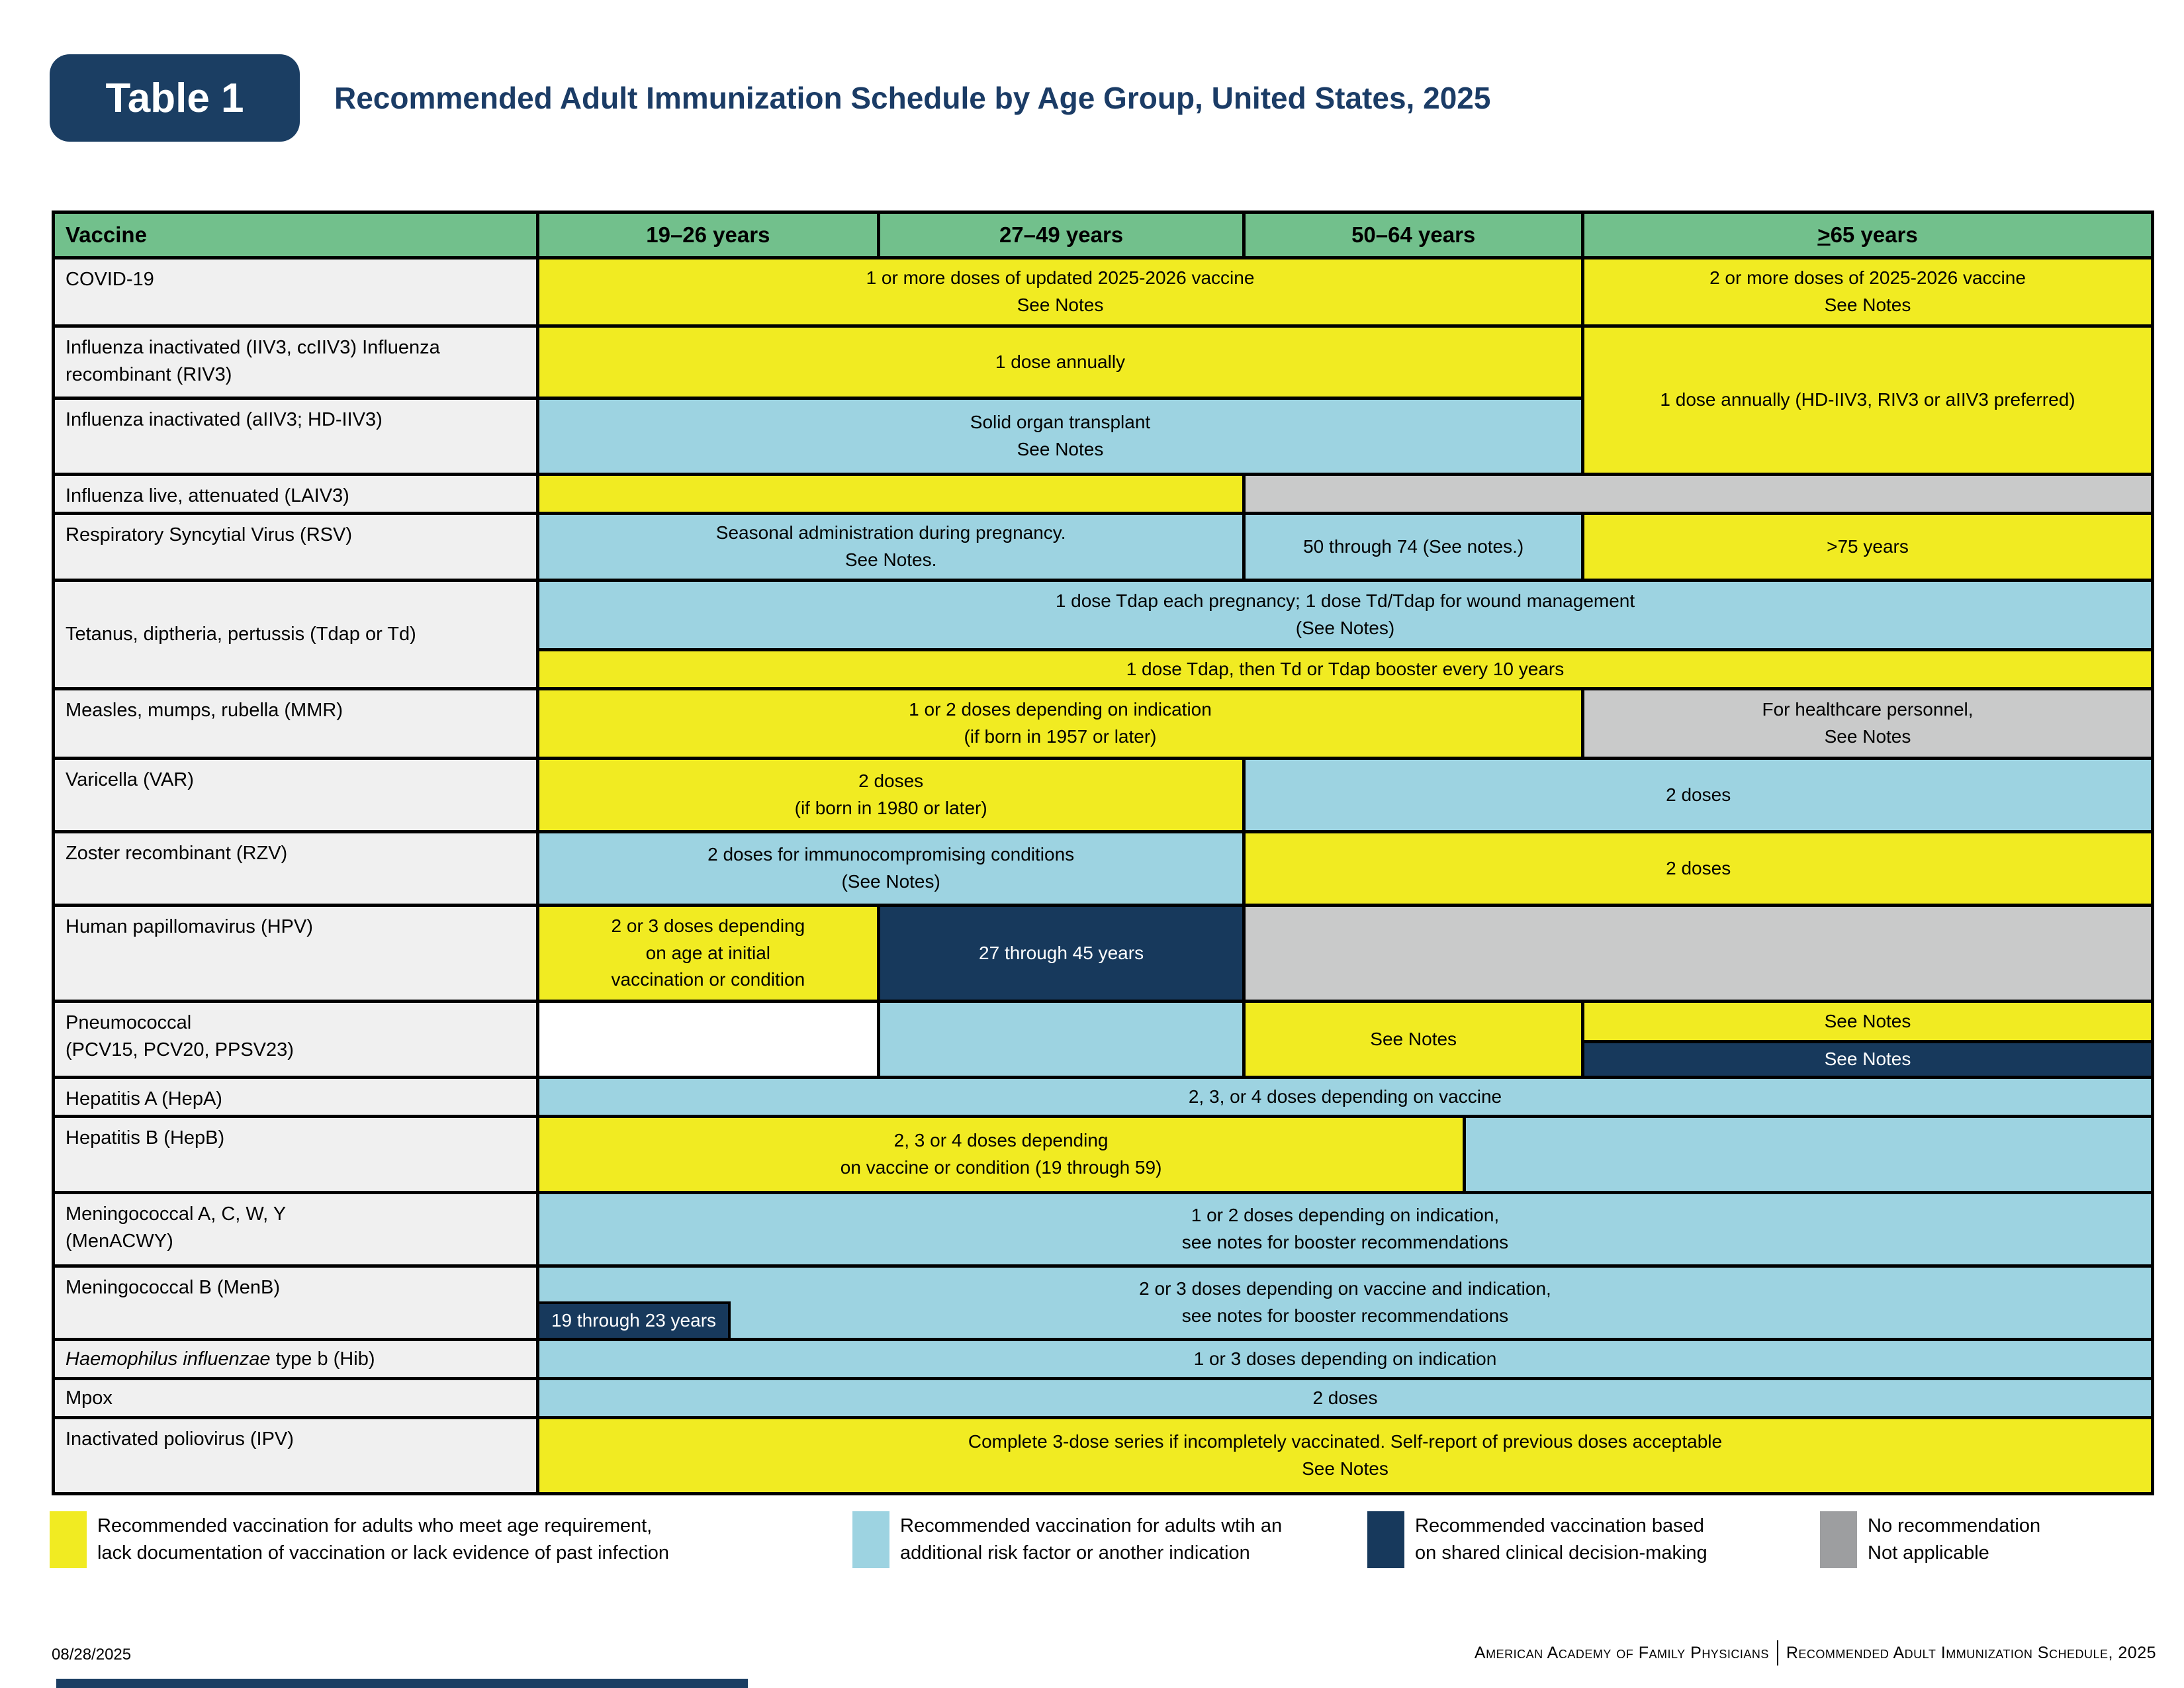  Describe the element at coordinates (295, 291) in the screenshot. I see `row-label-covid19: COVID-19` at that location.